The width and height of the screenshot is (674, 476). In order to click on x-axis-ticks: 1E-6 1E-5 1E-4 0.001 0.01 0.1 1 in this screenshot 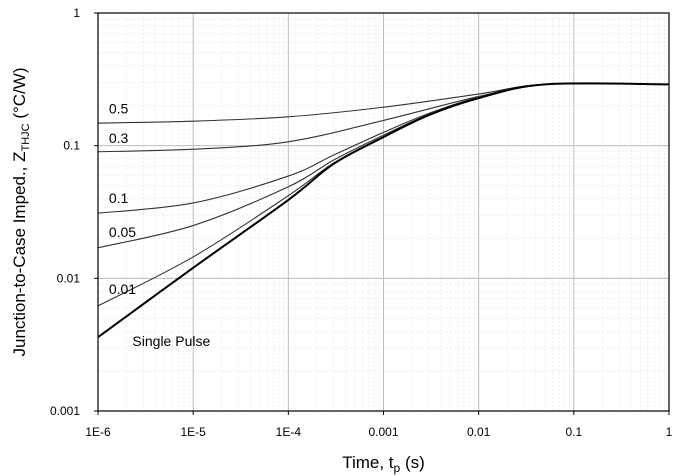, I will do `click(379, 425)`.